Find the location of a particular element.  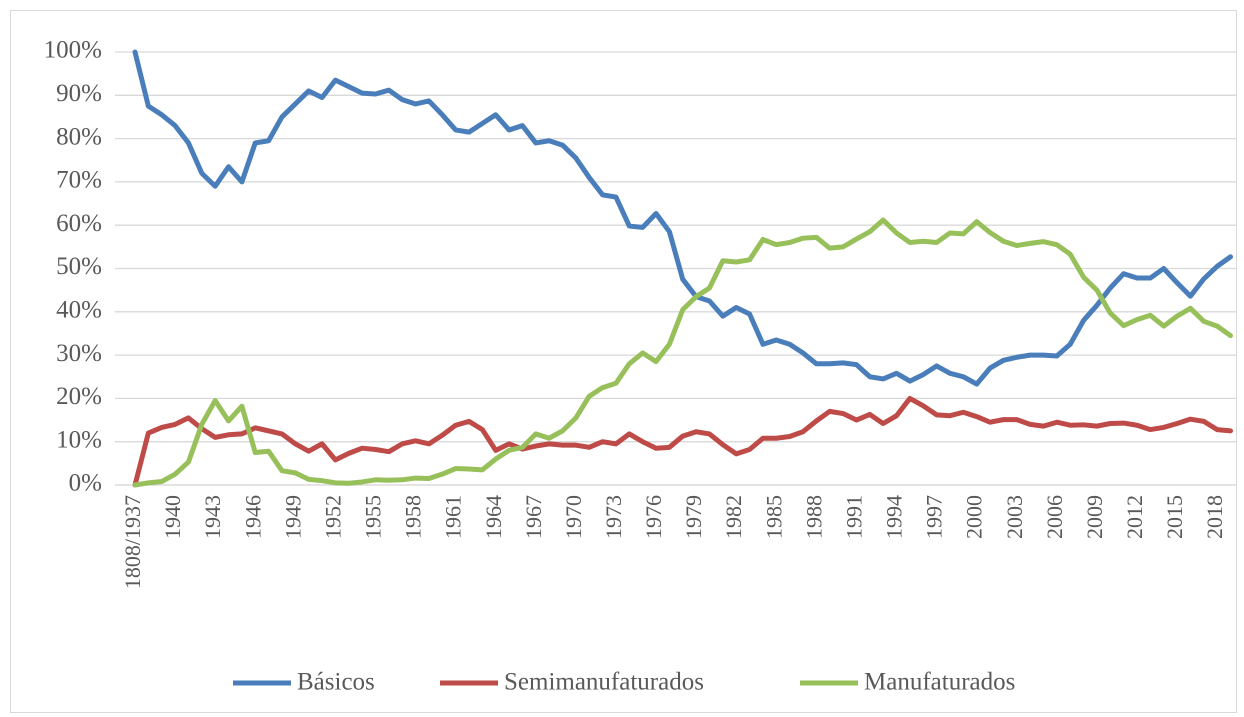

x-tick-label: 1967 is located at coordinates (533, 517).